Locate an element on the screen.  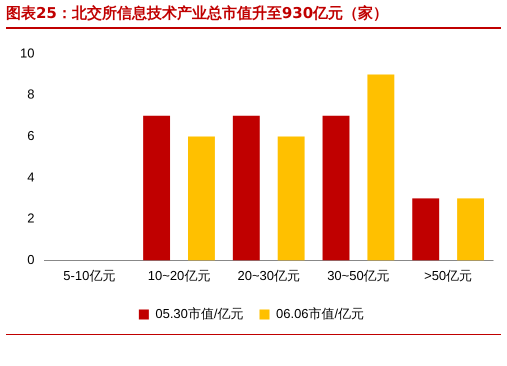
x-tick-label: >50亿元 is located at coordinates (448, 275).